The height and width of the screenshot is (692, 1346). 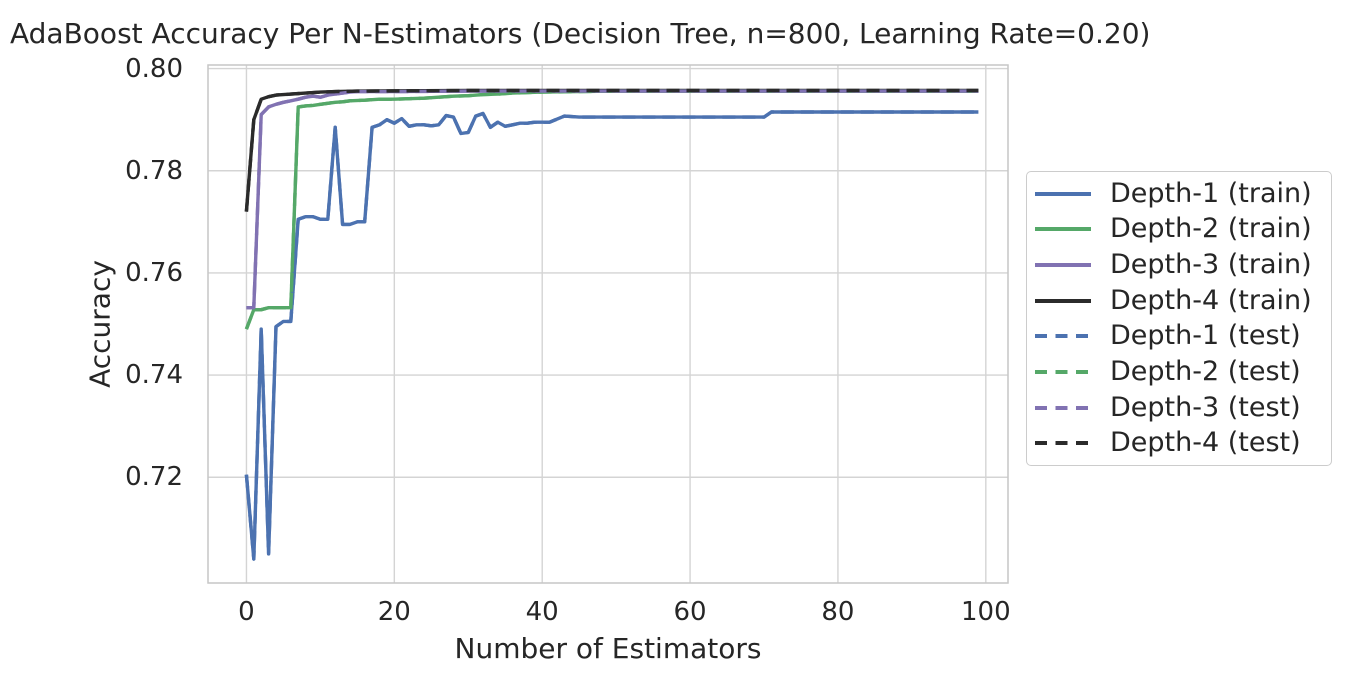 I want to click on legend-item: Depth-2 (test), so click(x=1179, y=371).